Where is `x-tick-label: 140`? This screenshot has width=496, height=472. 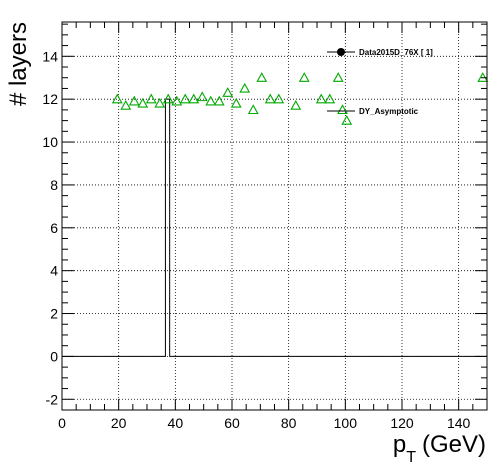 x-tick-label: 140 is located at coordinates (459, 423).